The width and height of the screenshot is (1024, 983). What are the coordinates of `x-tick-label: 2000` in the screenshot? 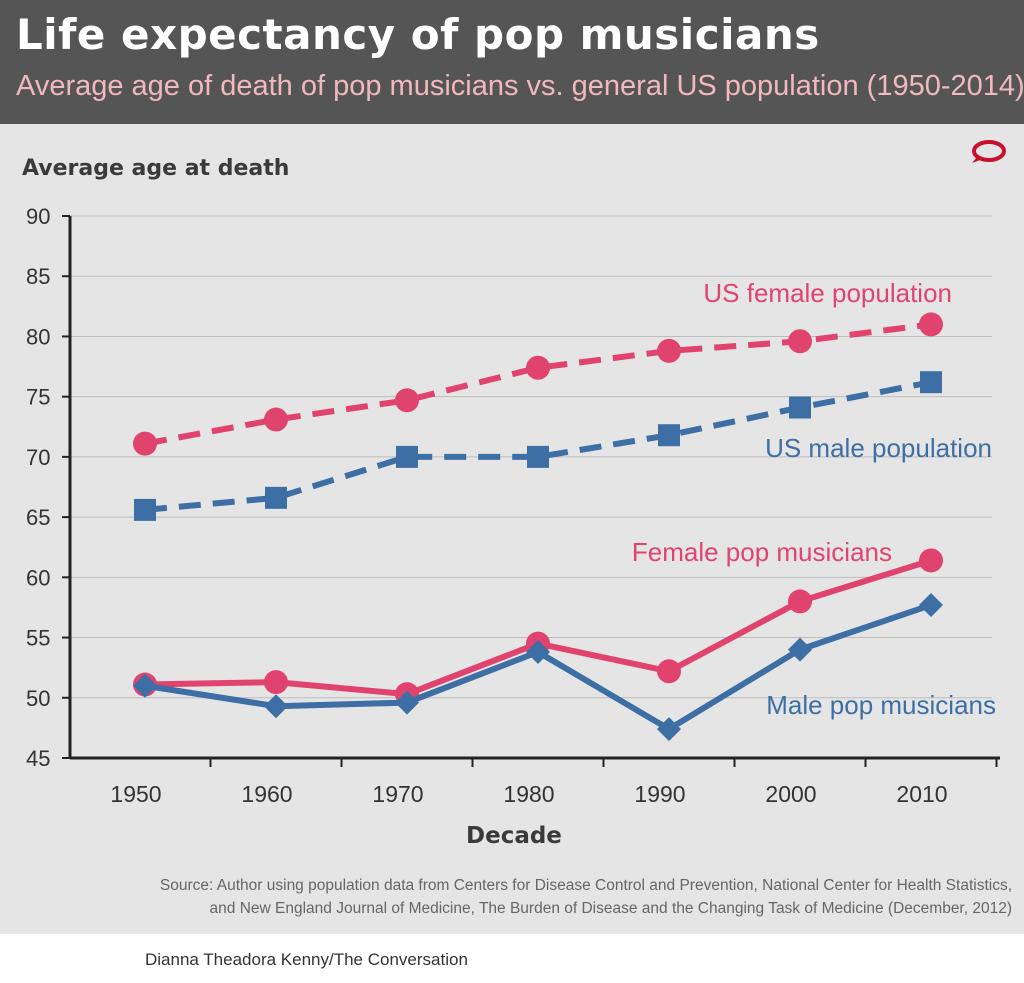 It's located at (790, 794).